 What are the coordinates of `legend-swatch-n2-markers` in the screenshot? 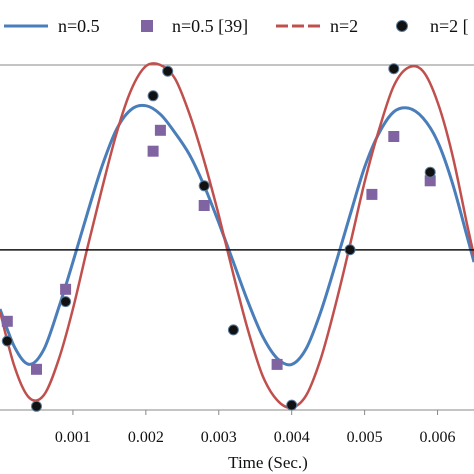 It's located at (402, 26).